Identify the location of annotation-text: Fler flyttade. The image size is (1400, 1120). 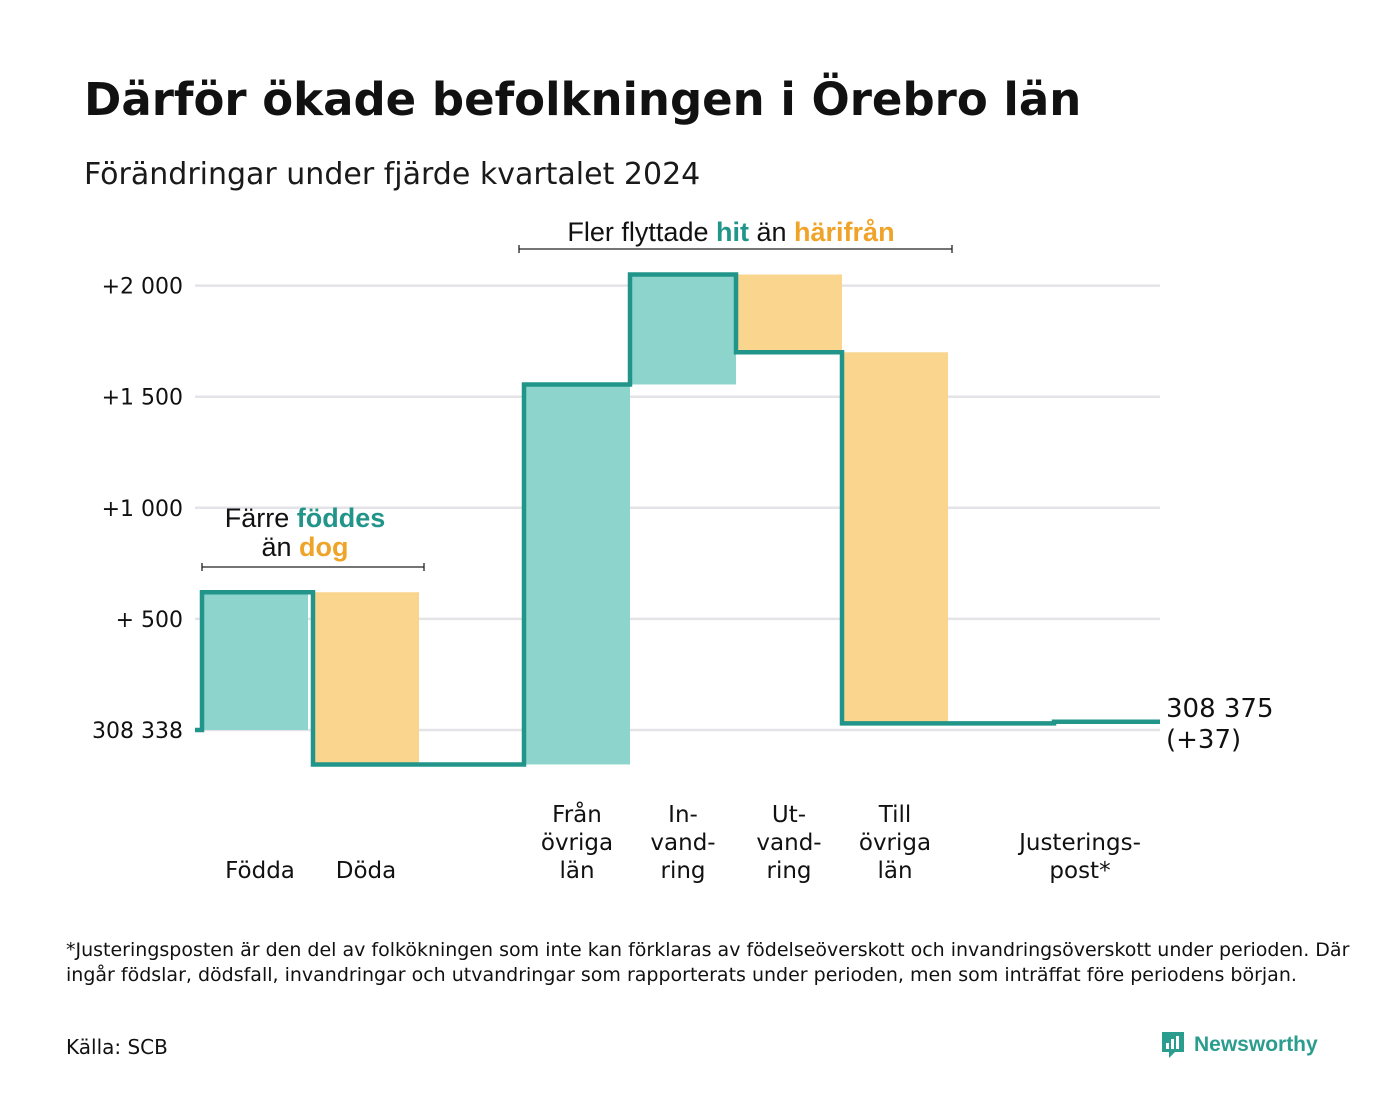
(641, 232).